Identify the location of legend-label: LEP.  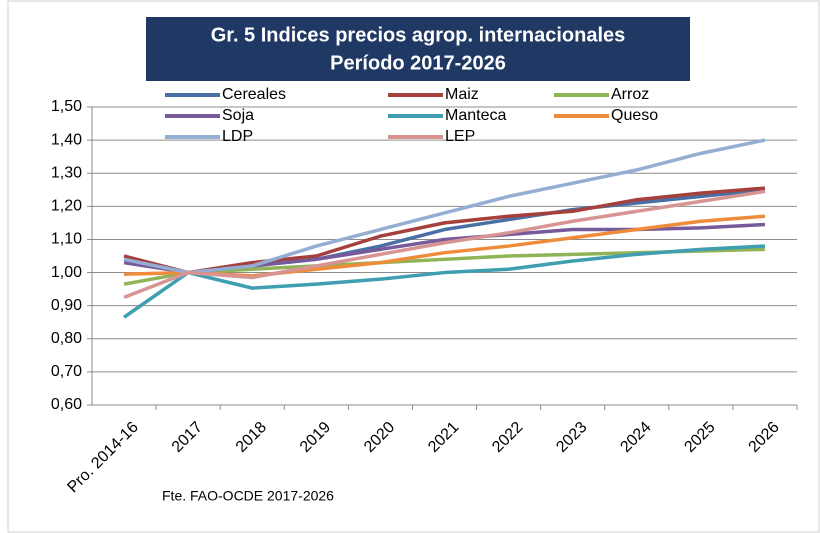
(460, 136).